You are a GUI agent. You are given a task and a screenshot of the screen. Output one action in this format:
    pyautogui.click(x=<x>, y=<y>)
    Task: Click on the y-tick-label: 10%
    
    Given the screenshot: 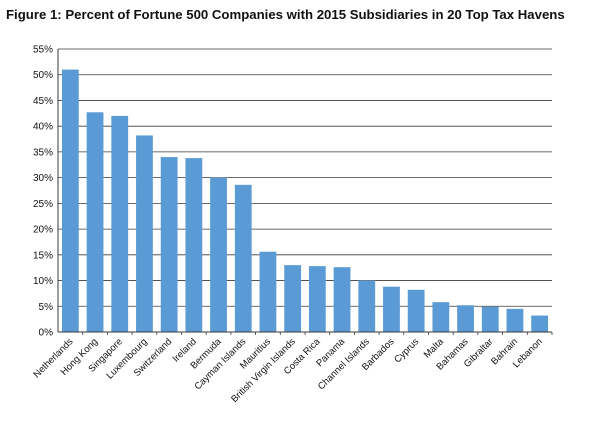 What is the action you would take?
    pyautogui.click(x=43, y=281)
    